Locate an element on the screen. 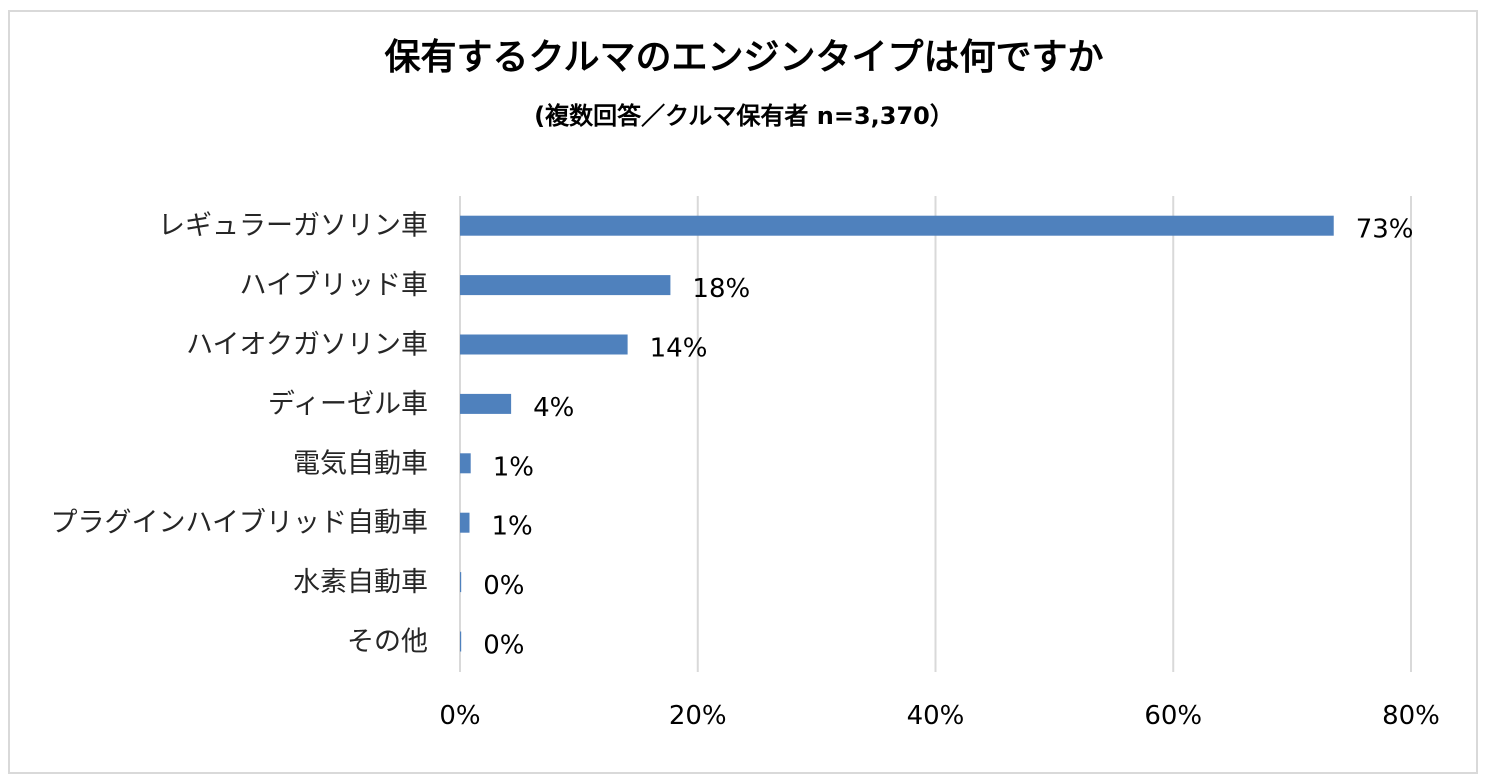 The height and width of the screenshot is (782, 1488). category-label: ハイオクガソリン車 is located at coordinates (307, 345).